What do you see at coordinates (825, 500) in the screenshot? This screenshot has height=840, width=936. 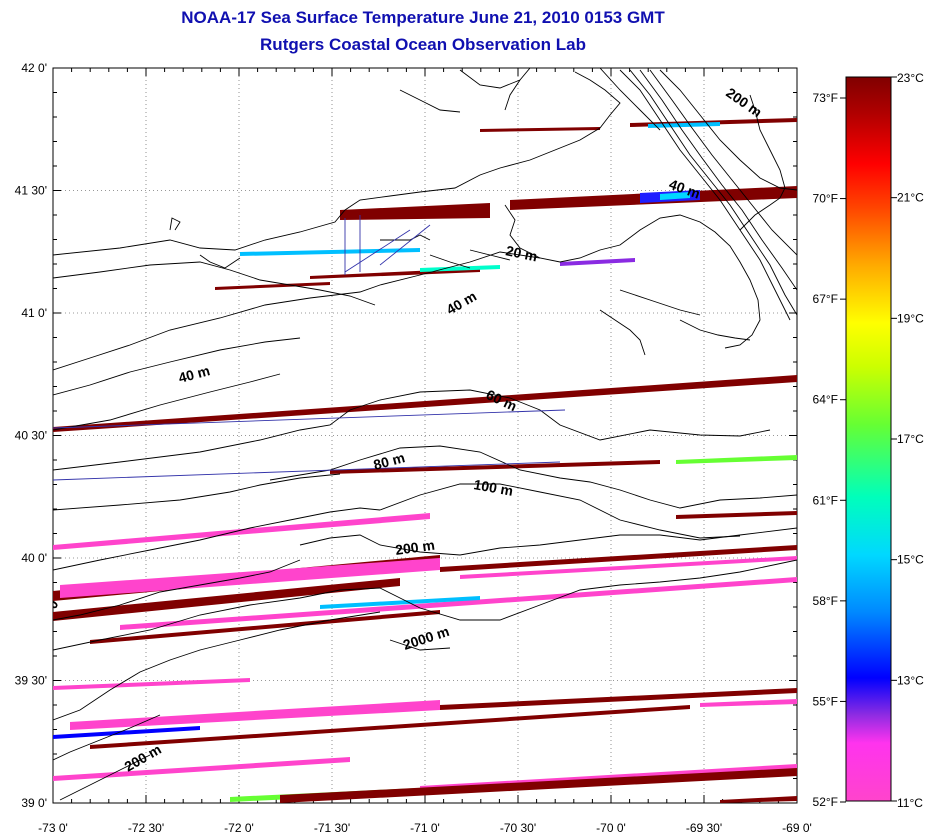 I see `fahrenheit-label: 61°F` at bounding box center [825, 500].